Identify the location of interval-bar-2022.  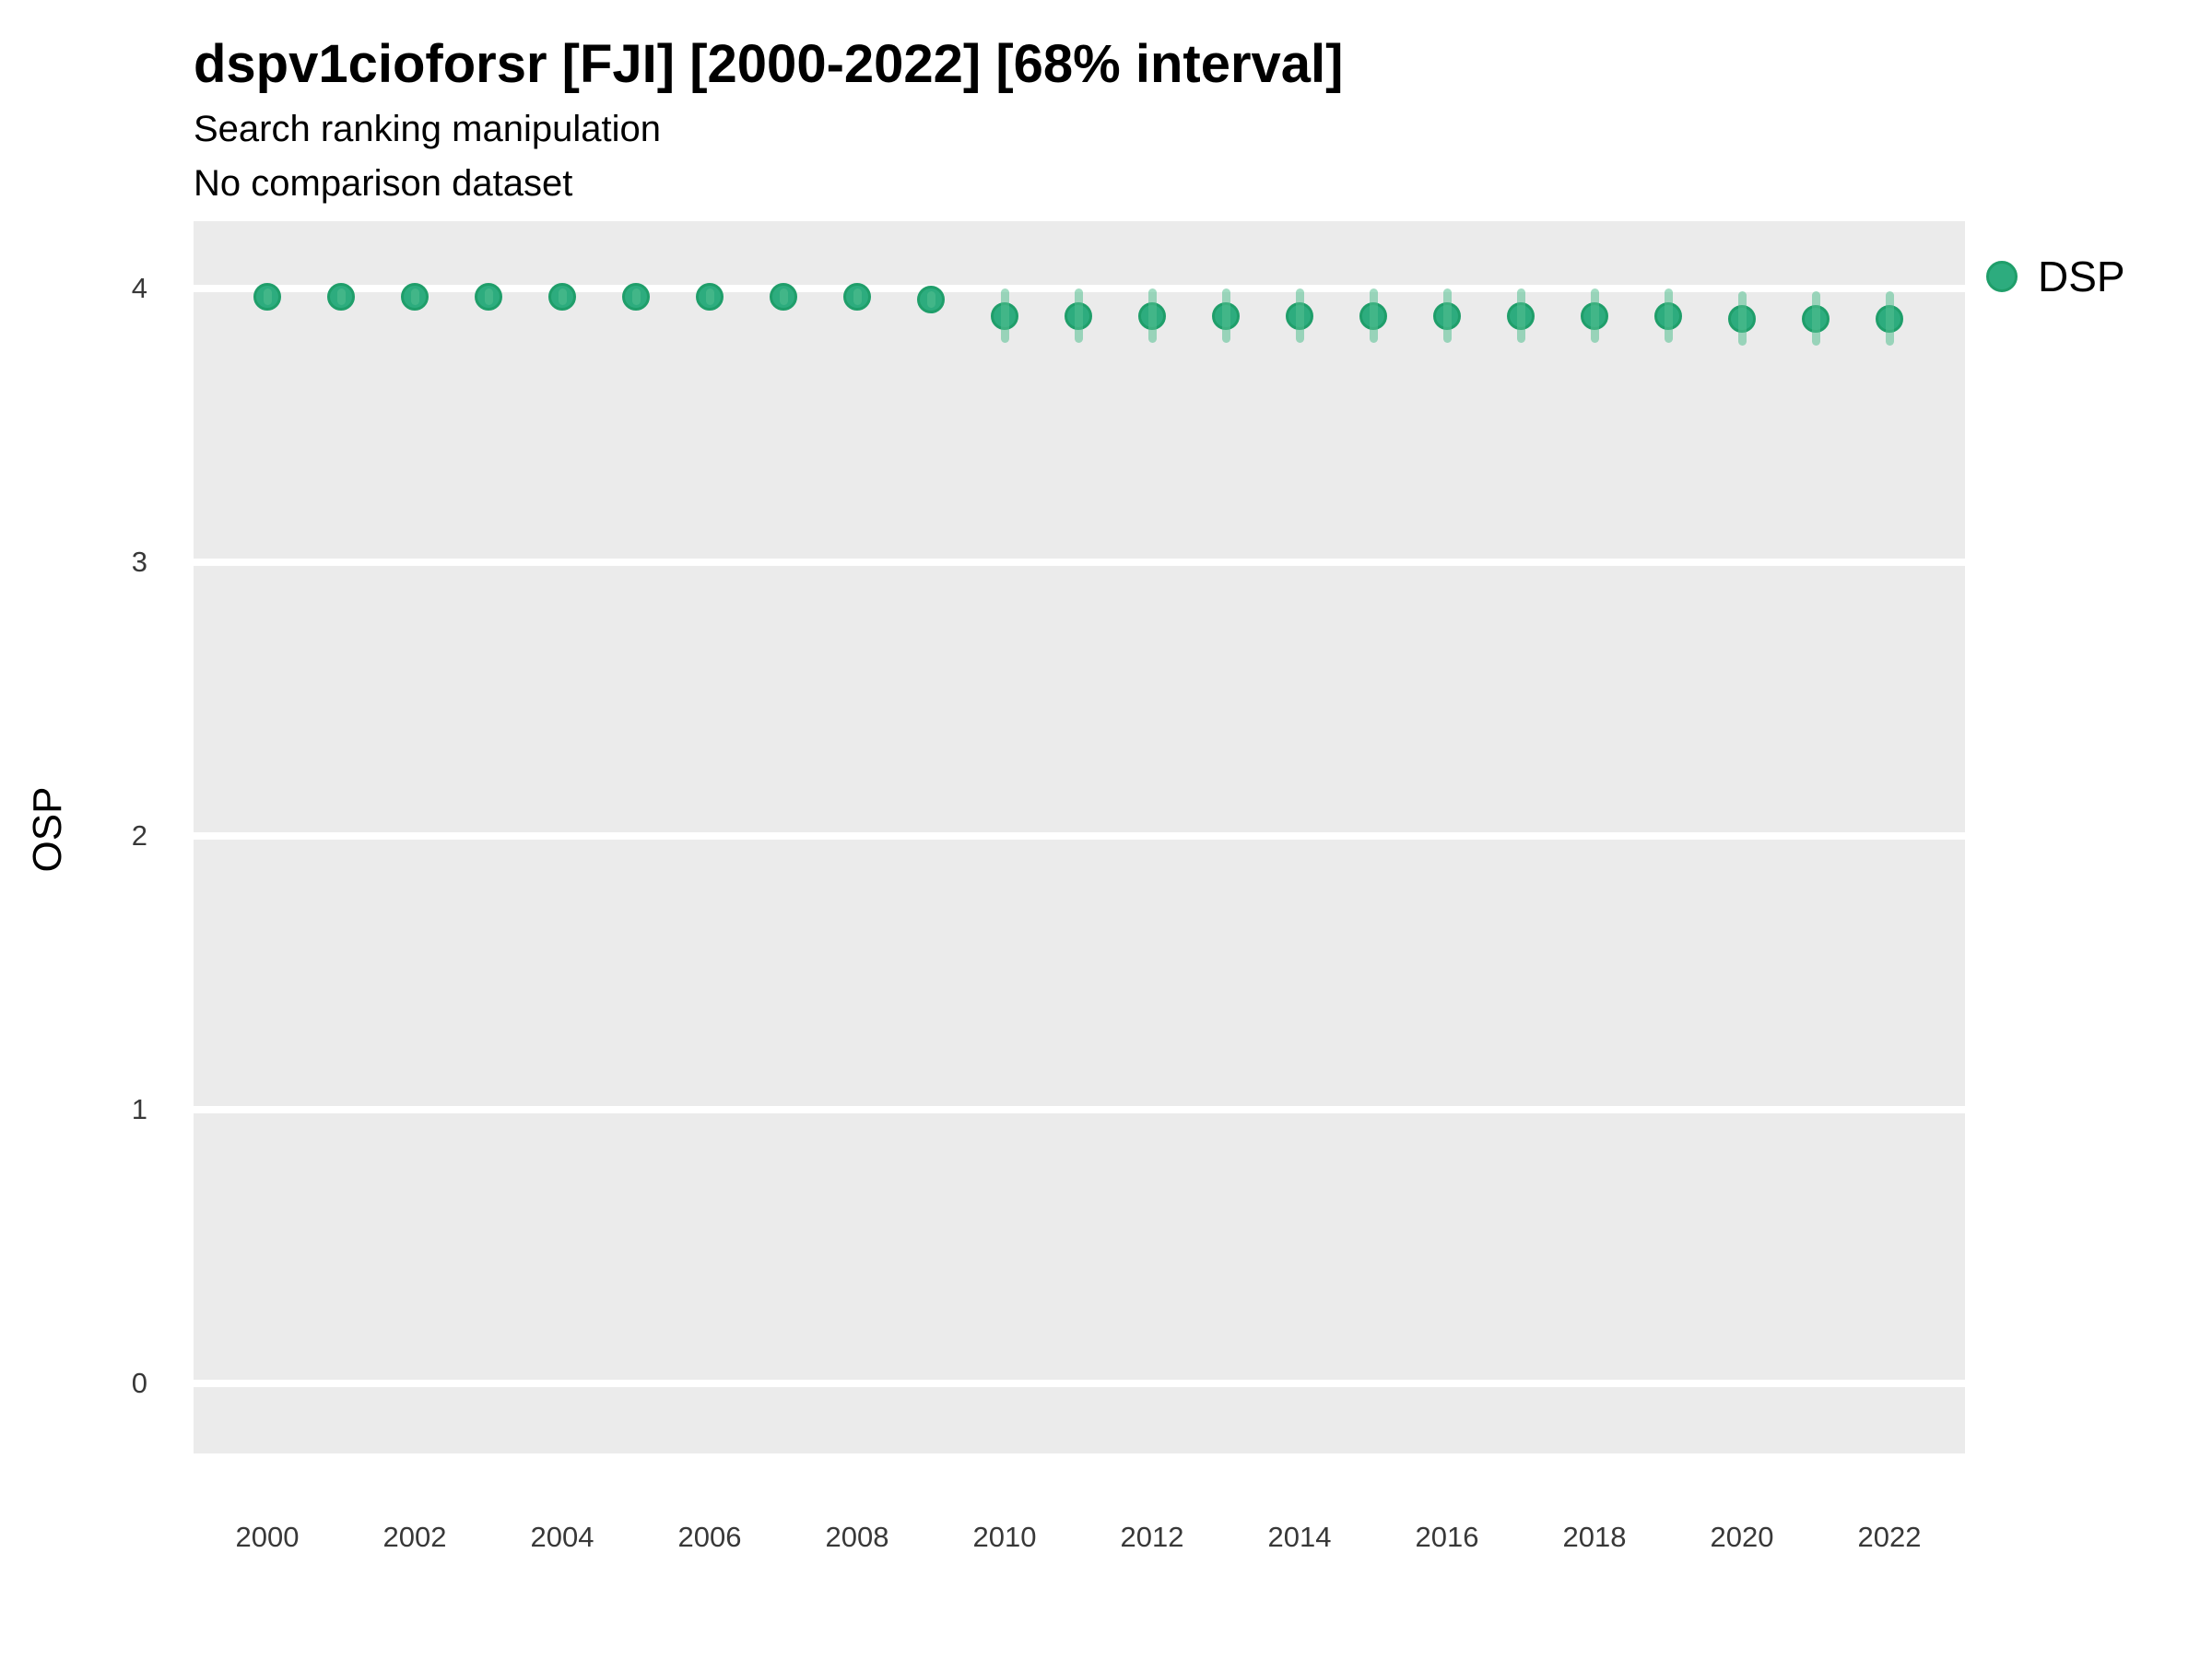
(1889, 318).